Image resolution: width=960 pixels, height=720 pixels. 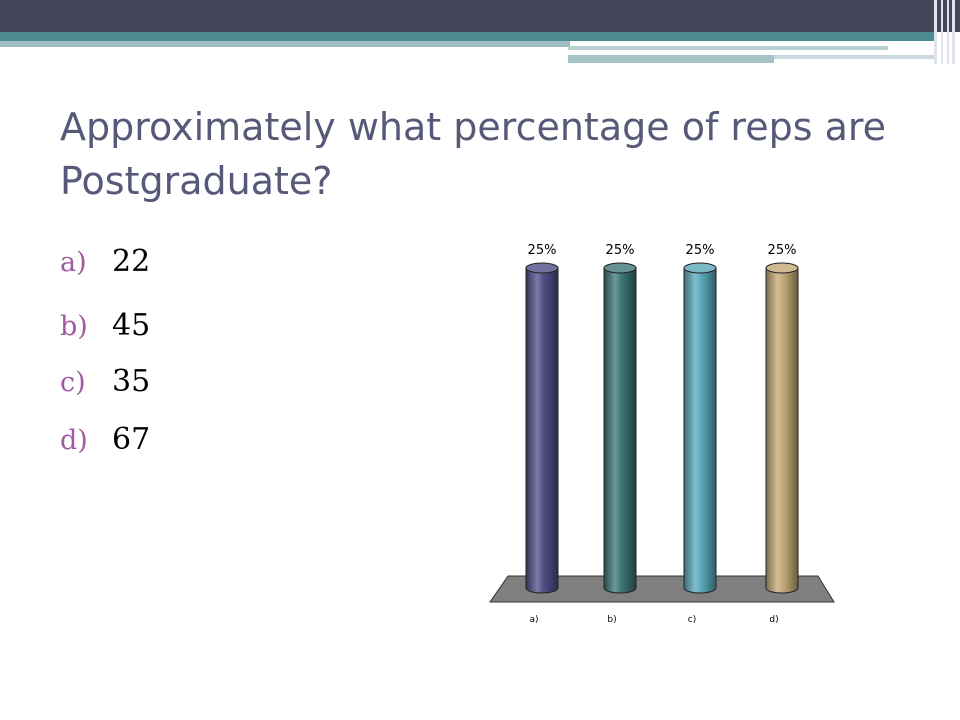 What do you see at coordinates (480, 16) in the screenshot?
I see `header-bar` at bounding box center [480, 16].